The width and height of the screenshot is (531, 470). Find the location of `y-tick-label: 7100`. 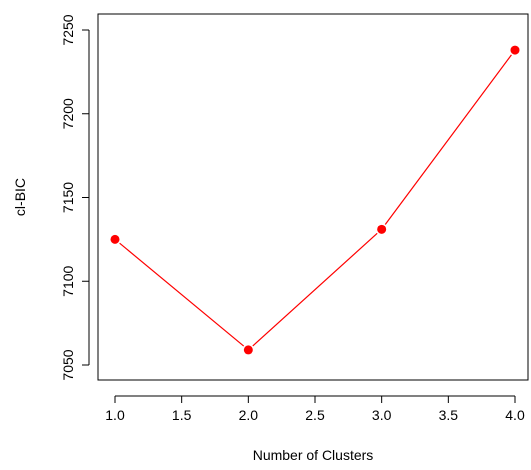

y-tick-label: 7100 is located at coordinates (68, 280).